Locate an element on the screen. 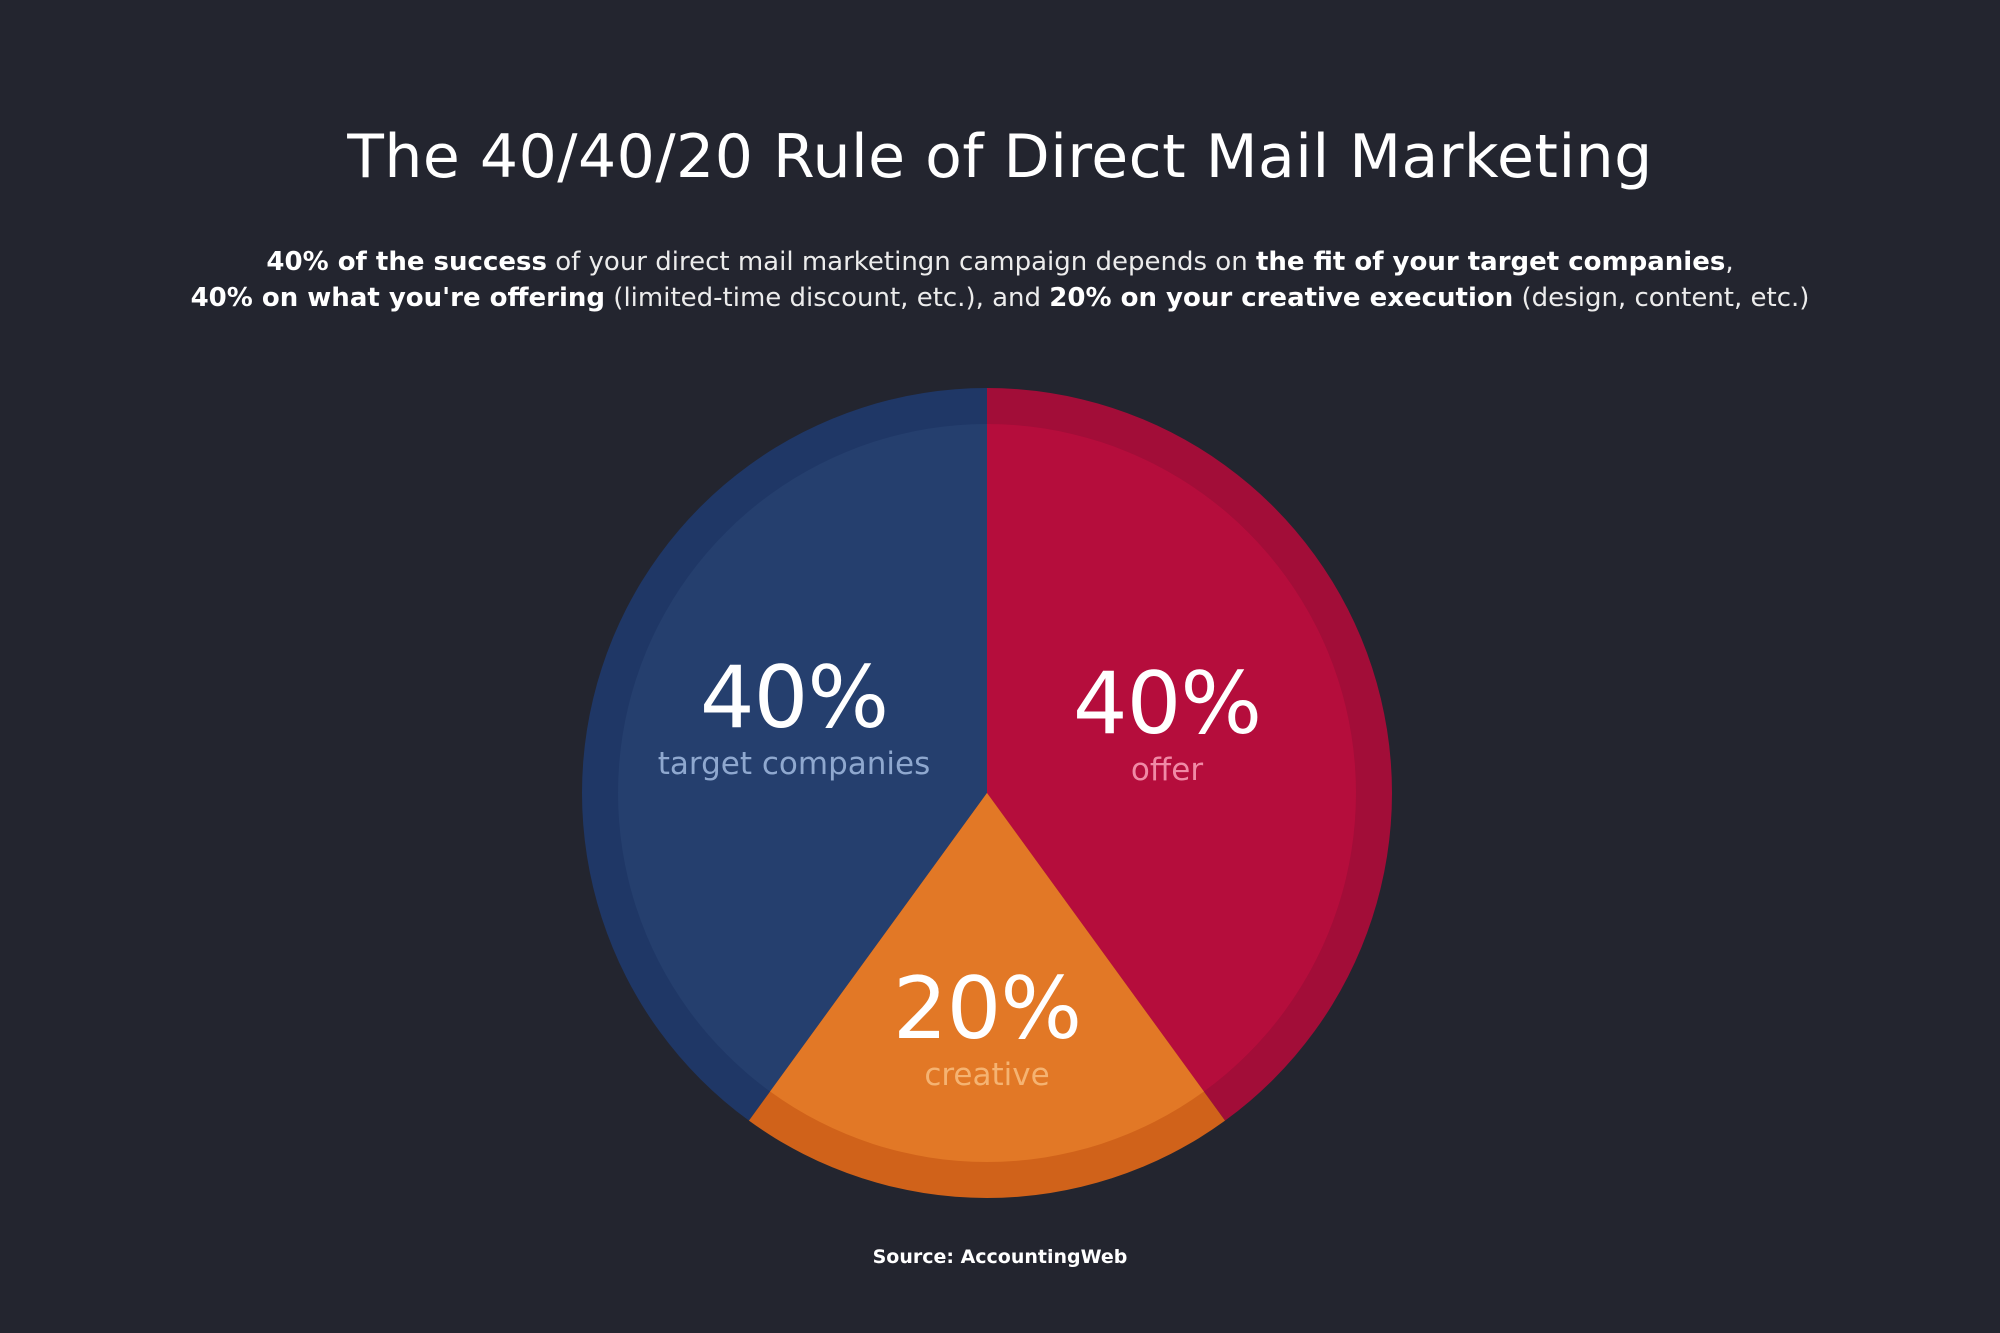 The width and height of the screenshot is (2000, 1333). label-offer: 40% offer is located at coordinates (1167, 722).